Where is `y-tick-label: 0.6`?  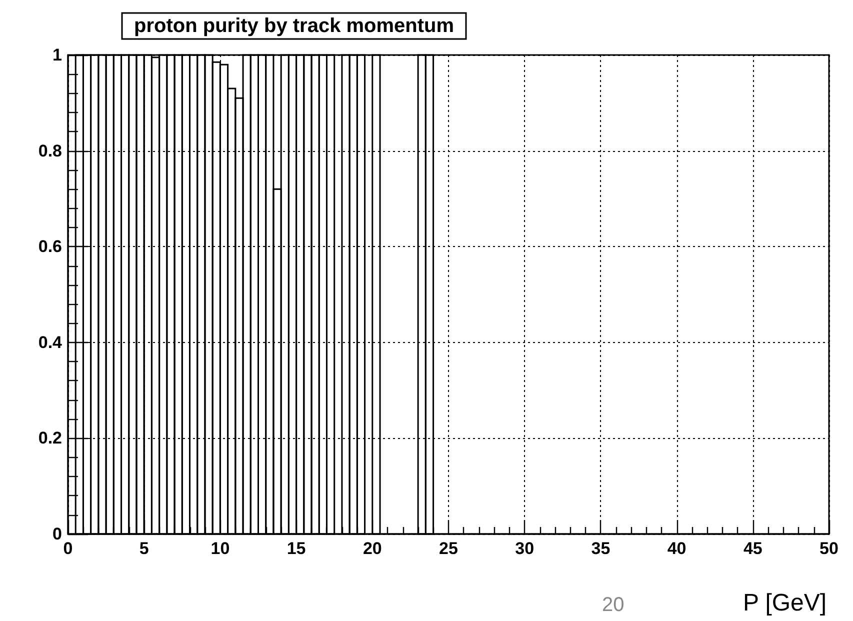
y-tick-label: 0.6 is located at coordinates (50, 246).